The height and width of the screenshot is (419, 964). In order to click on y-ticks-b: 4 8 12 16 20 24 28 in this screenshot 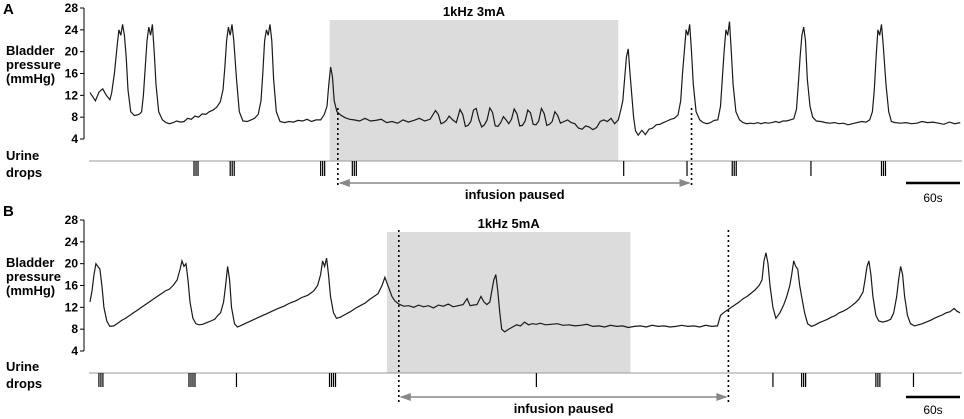, I will do `click(74, 285)`.